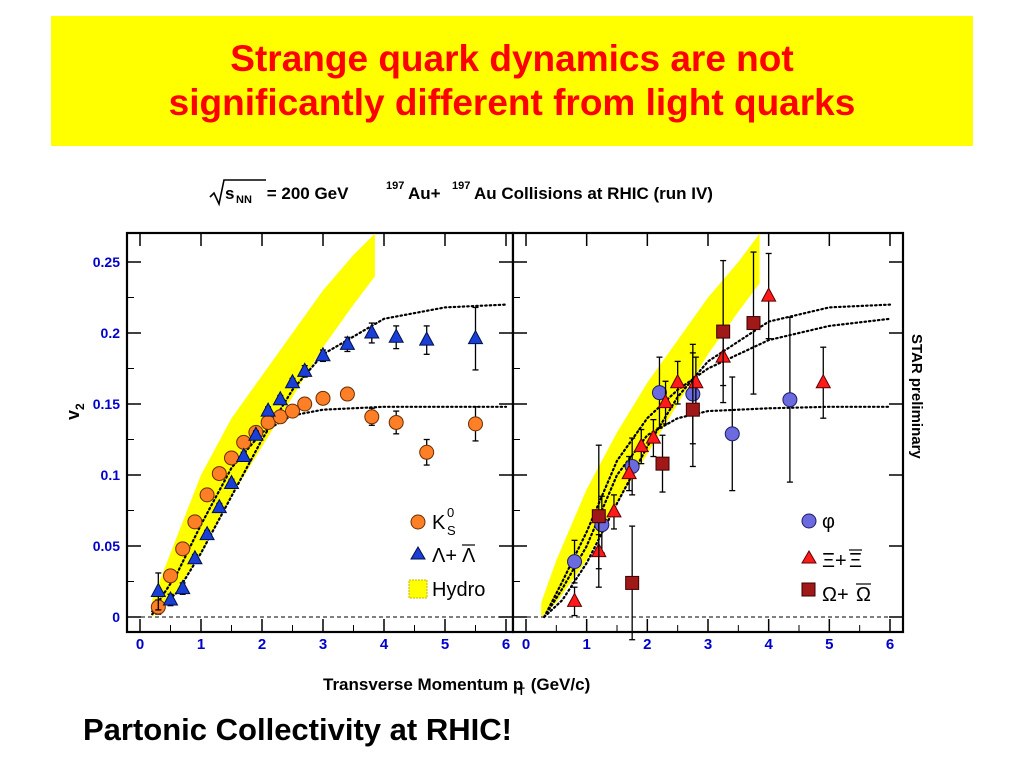 The image size is (1024, 768). I want to click on header-s: s, so click(229, 193).